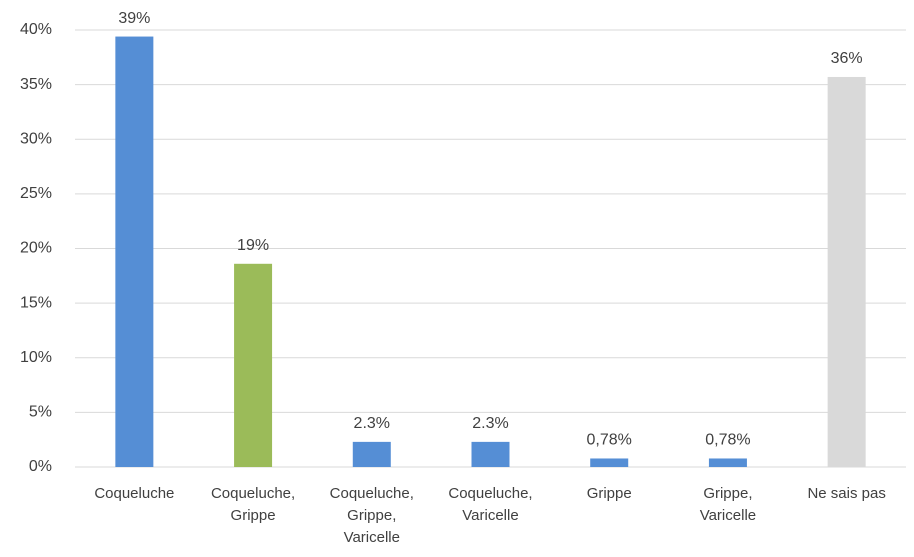 This screenshot has height=557, width=914. I want to click on x-tick-label: Coqueluche, Varicelle, so click(490, 504).